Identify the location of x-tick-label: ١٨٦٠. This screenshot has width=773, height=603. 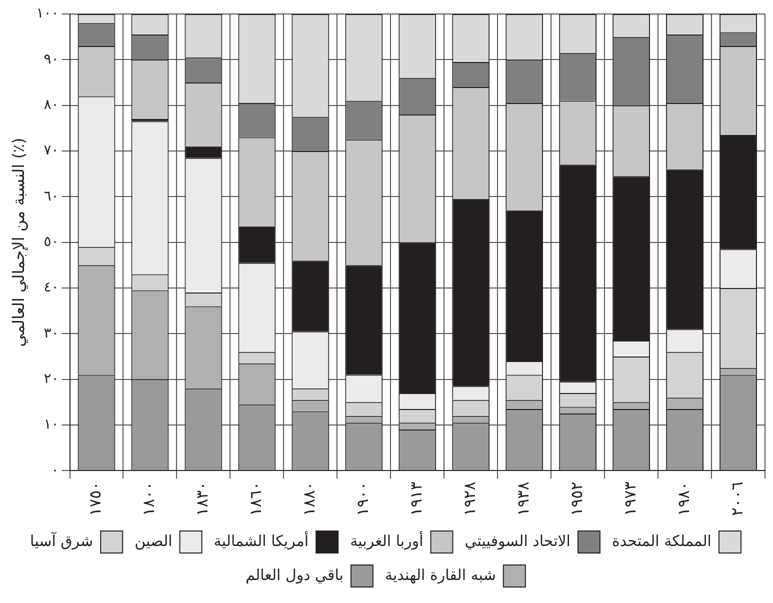
(256, 499).